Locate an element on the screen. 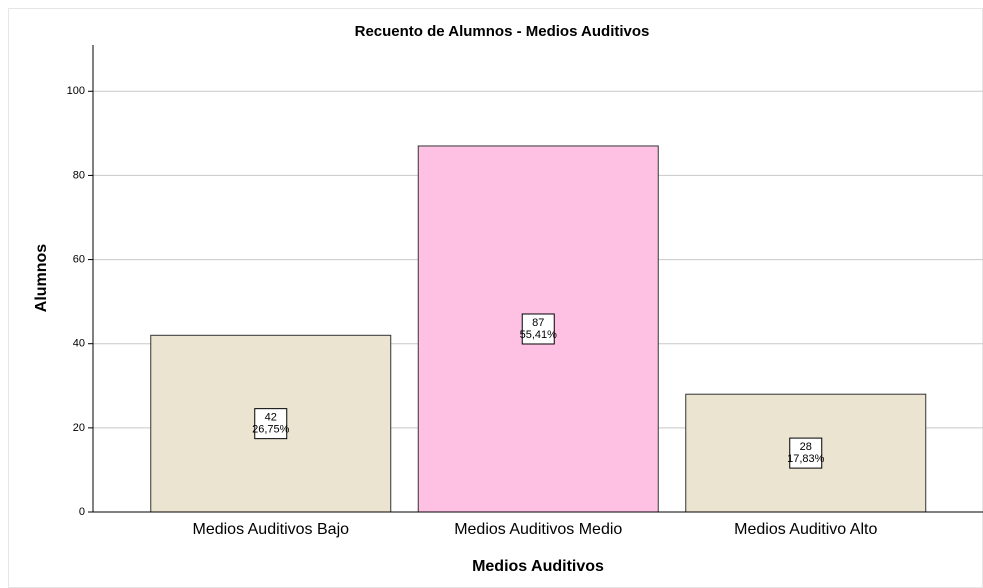 The image size is (983, 588). y-tick-label: 40 is located at coordinates (79, 344).